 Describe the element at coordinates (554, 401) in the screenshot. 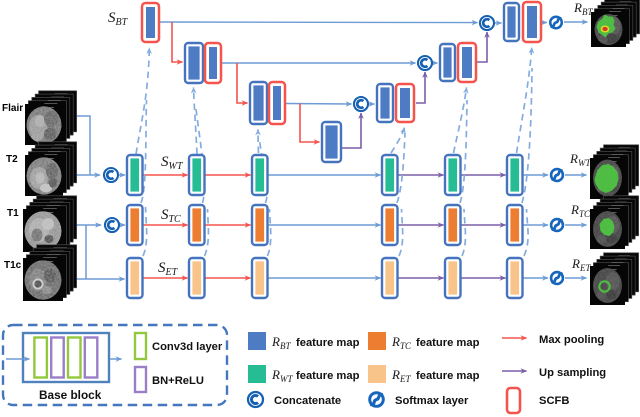

I see `svg-text: SCFB` at that location.